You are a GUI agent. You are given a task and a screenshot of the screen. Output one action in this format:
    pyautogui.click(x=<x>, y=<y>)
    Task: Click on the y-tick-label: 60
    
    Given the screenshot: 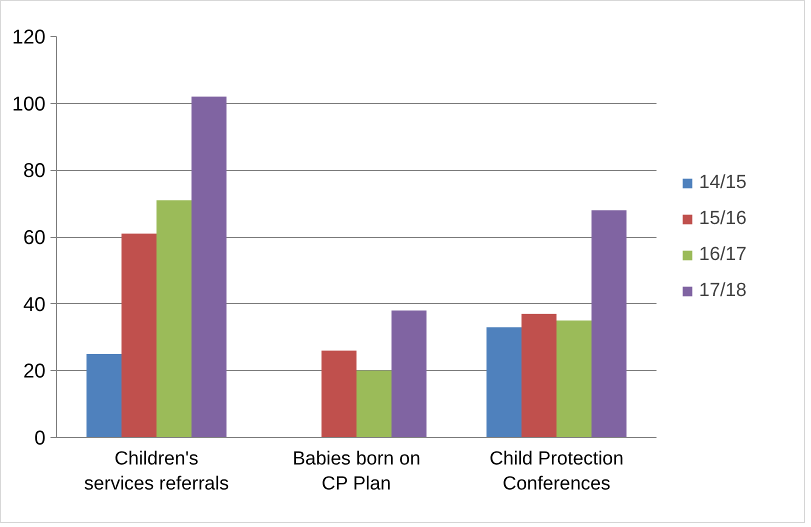 What is the action you would take?
    pyautogui.click(x=34, y=238)
    